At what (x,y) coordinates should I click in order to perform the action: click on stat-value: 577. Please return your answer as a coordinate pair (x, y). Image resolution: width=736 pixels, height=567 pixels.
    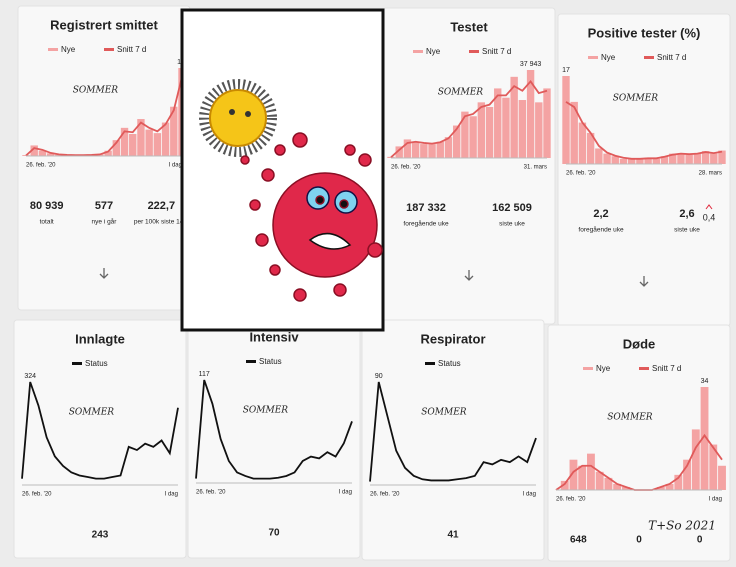
    Looking at the image, I should click on (104, 206).